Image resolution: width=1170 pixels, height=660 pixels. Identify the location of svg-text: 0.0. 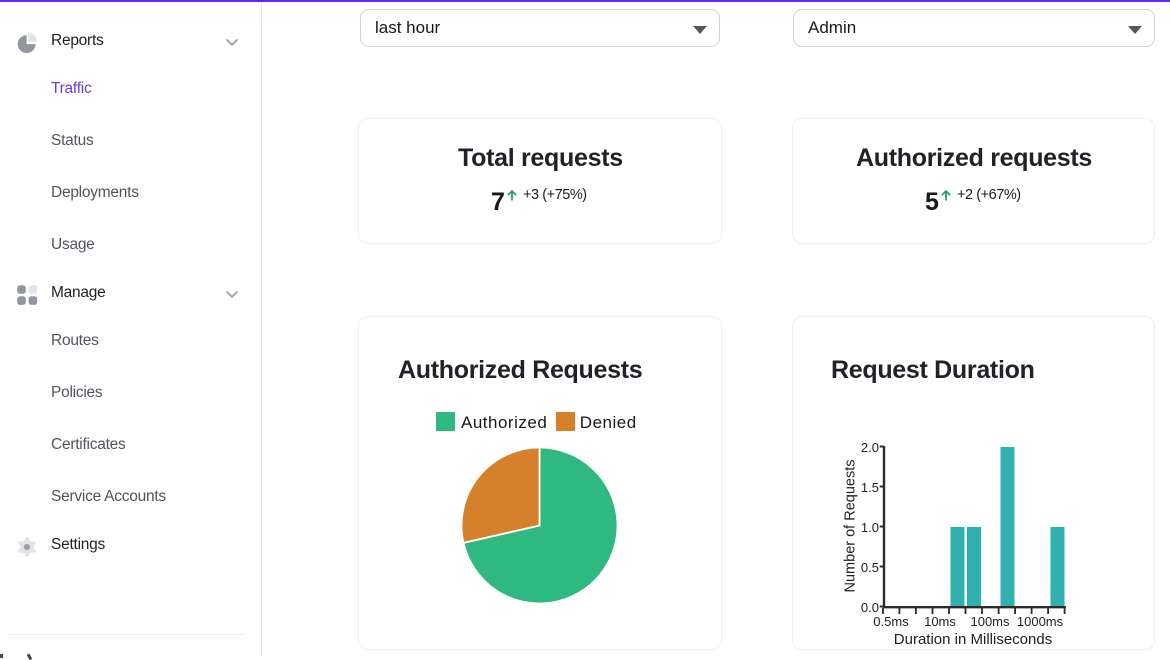
(870, 607).